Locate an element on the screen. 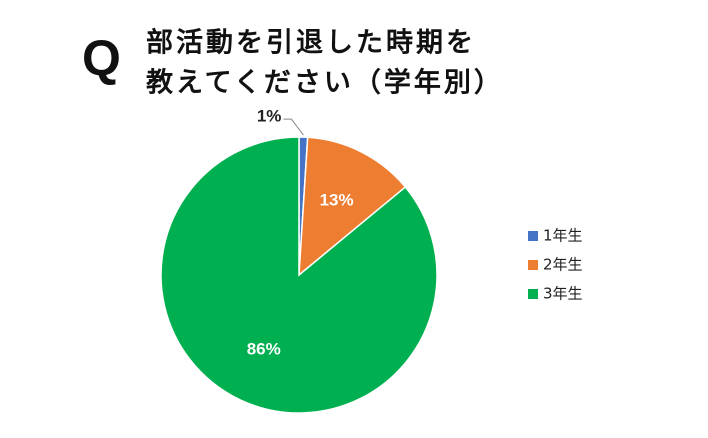 This screenshot has width=708, height=438. chart-title: 部活動を引退した時期を is located at coordinates (311, 43).